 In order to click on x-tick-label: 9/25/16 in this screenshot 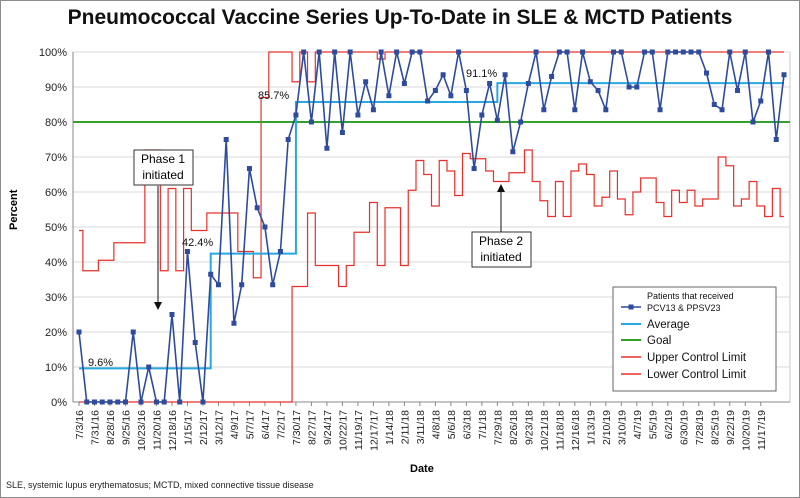, I will do `click(126, 427)`.